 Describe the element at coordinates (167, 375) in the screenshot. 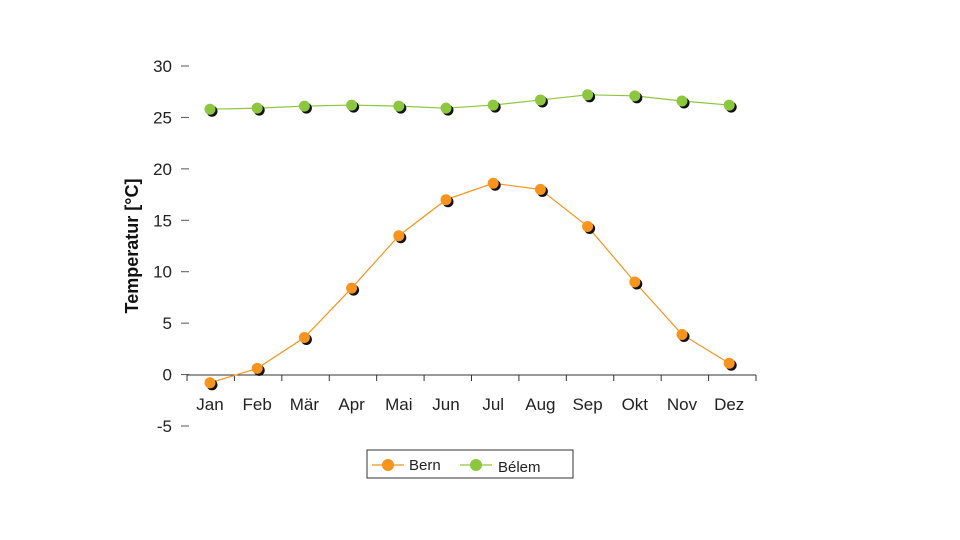

I see `y-tick-label: 0` at that location.